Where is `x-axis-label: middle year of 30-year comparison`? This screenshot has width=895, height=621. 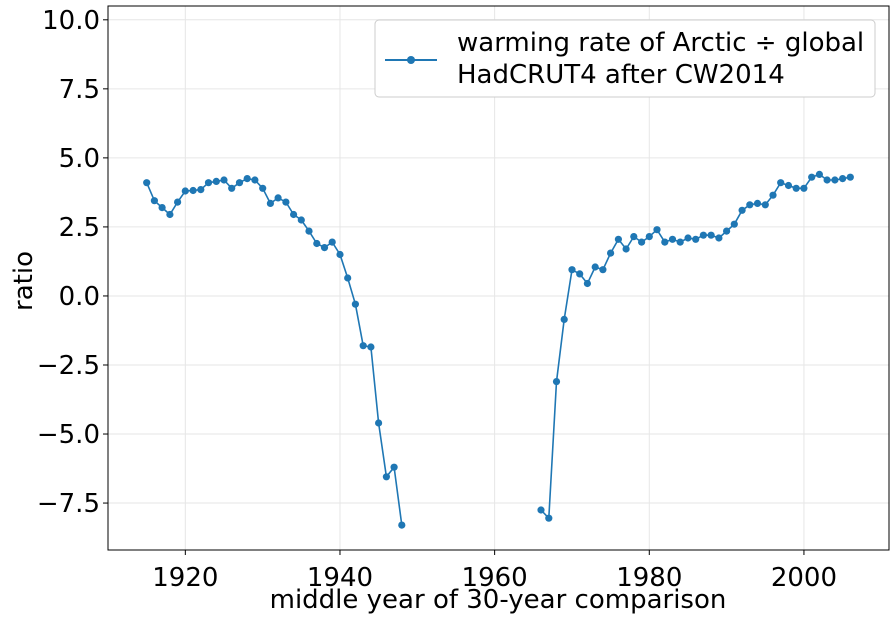
x-axis-label: middle year of 30-year comparison is located at coordinates (498, 600).